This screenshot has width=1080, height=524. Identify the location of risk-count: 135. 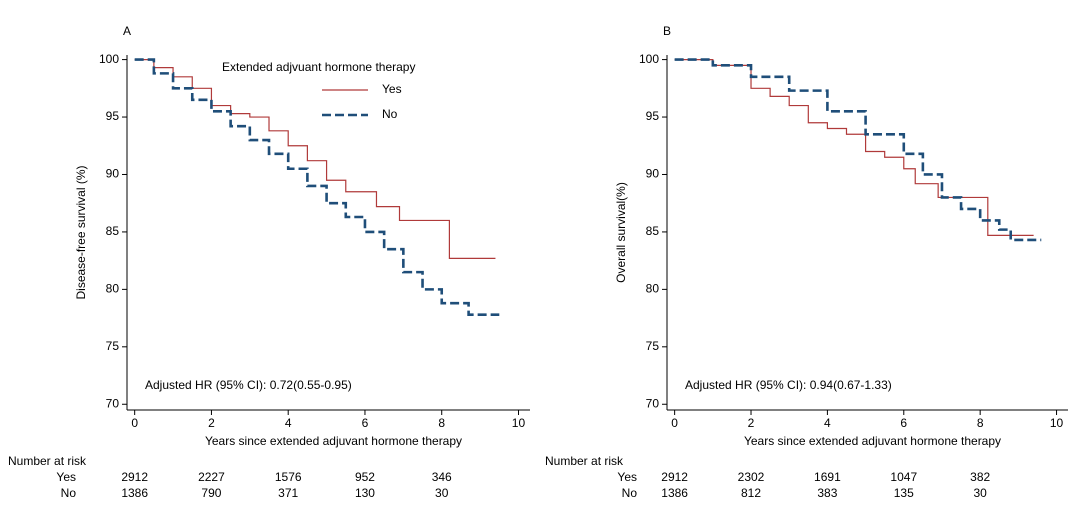
(904, 493).